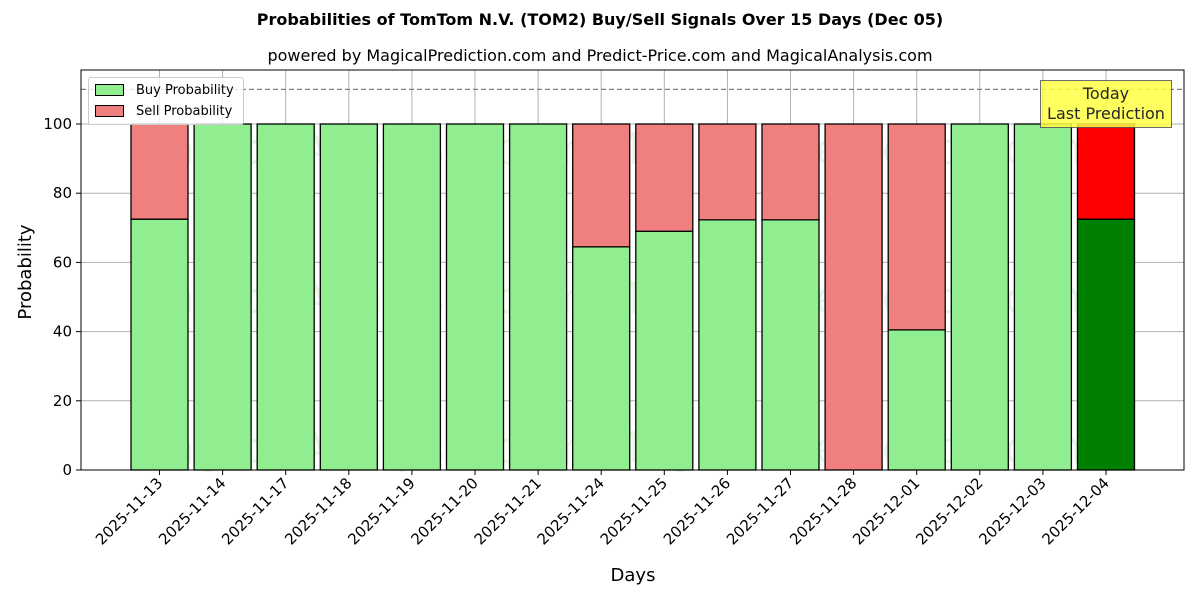 This screenshot has width=1200, height=600. What do you see at coordinates (57, 124) in the screenshot?
I see `y-tick-label: 100` at bounding box center [57, 124].